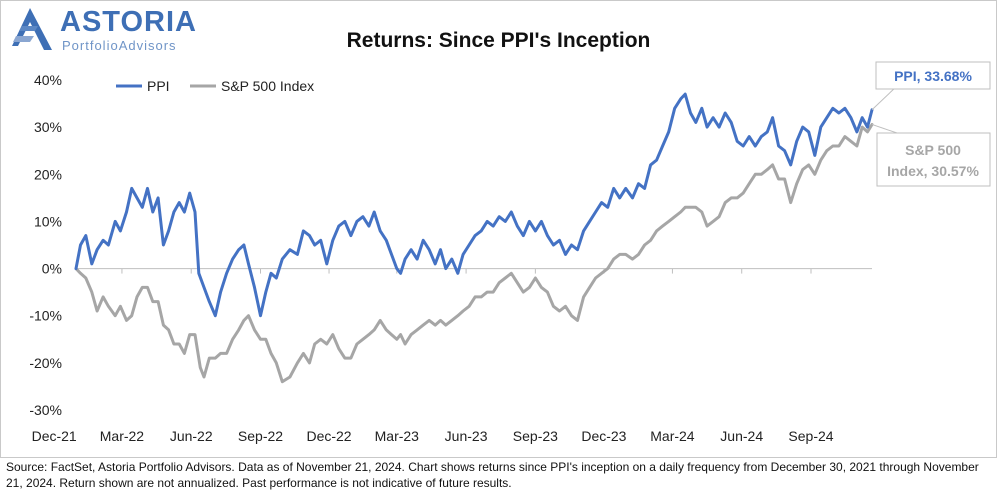  I want to click on x-tick-label: Mar-22, so click(122, 436).